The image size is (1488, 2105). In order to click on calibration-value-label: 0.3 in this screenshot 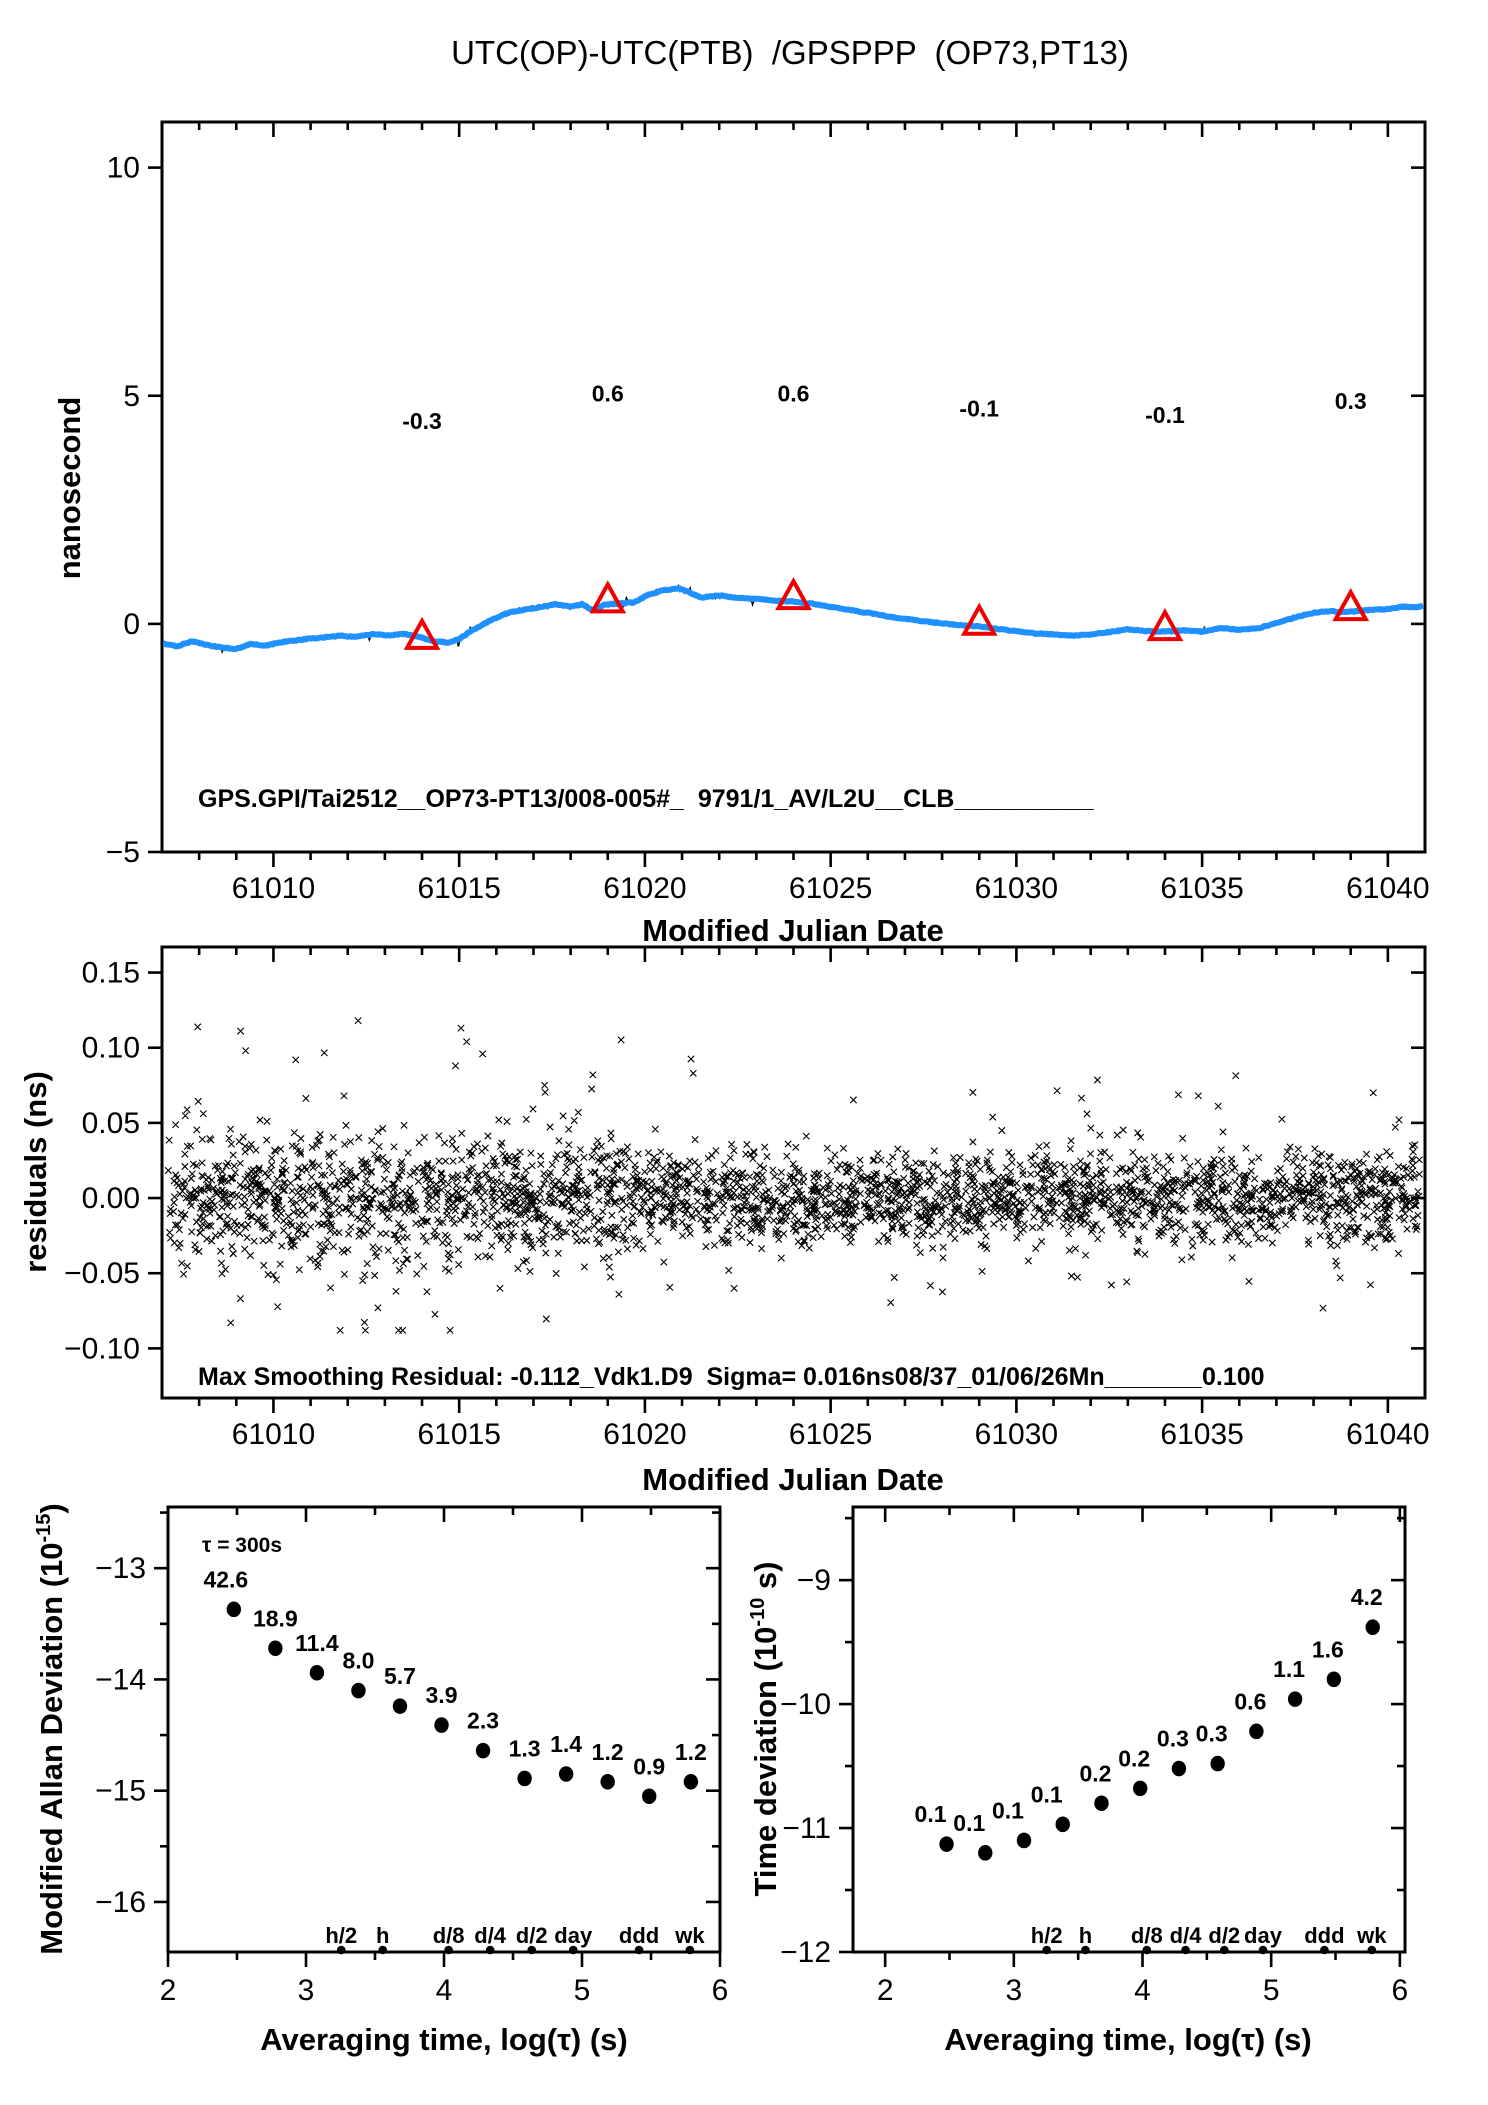, I will do `click(1351, 401)`.